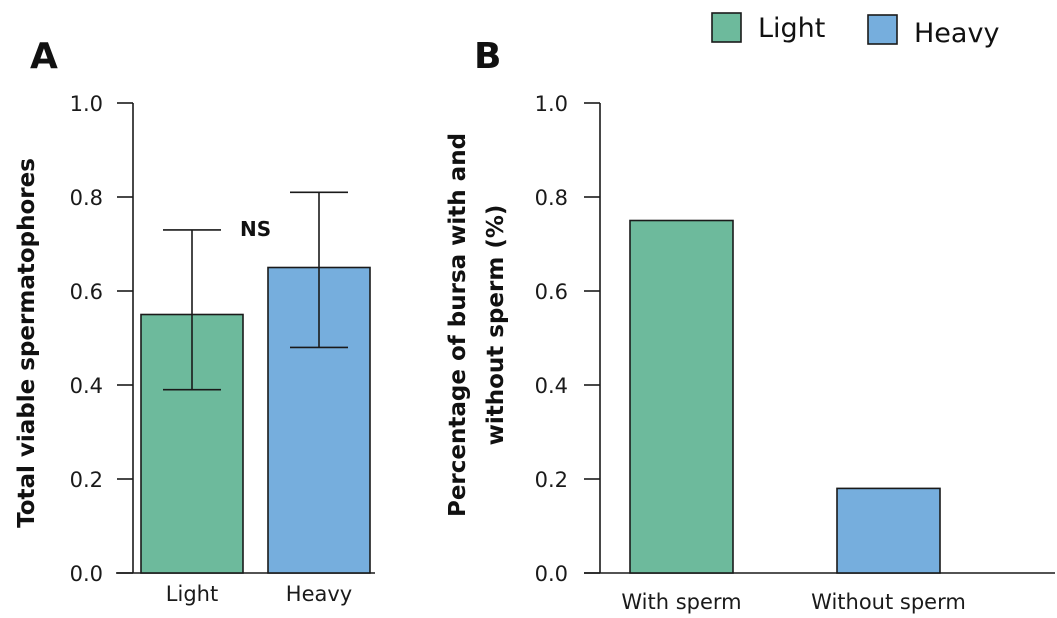 Image resolution: width=1057 pixels, height=618 pixels. I want to click on y-tick-label-a: 0.4, so click(86, 386).